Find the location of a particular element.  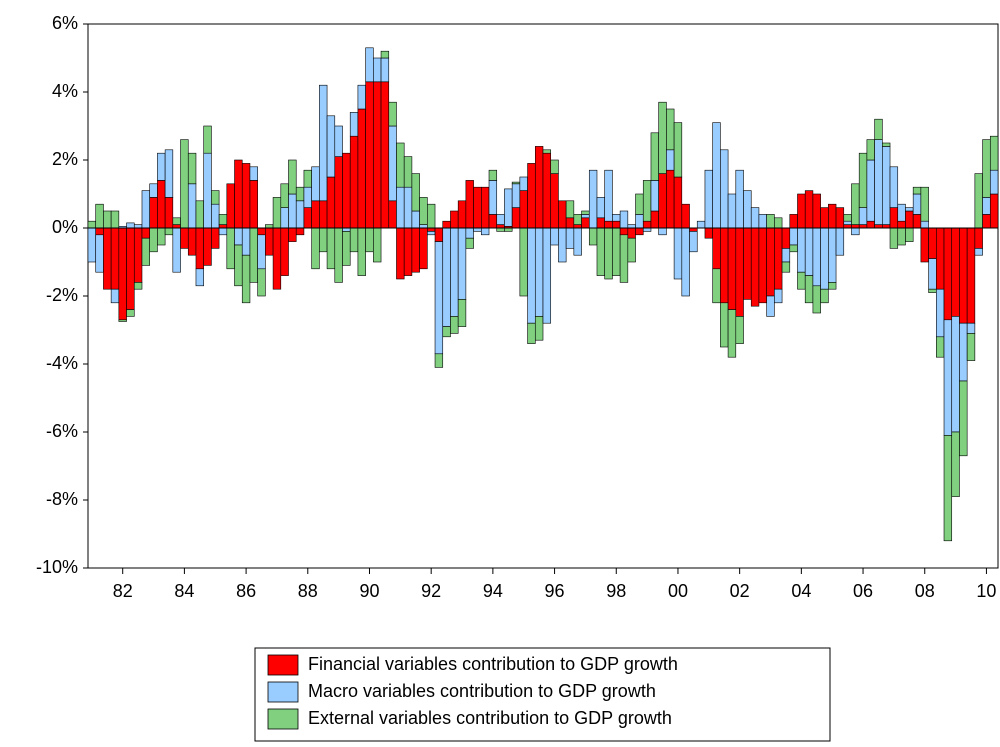

y-tick-label: 0% is located at coordinates (65, 227).